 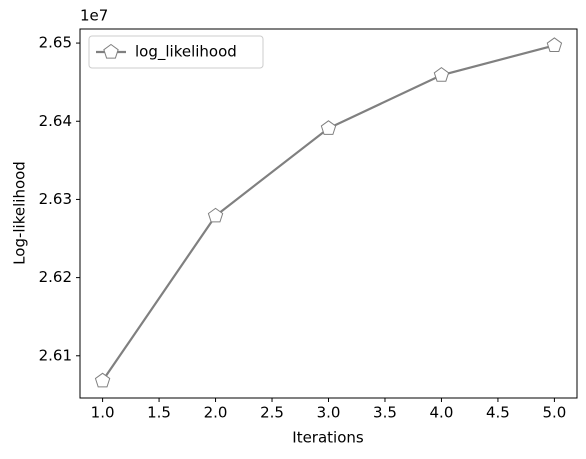 What do you see at coordinates (55, 43) in the screenshot?
I see `y-tick-label: 2.65` at bounding box center [55, 43].